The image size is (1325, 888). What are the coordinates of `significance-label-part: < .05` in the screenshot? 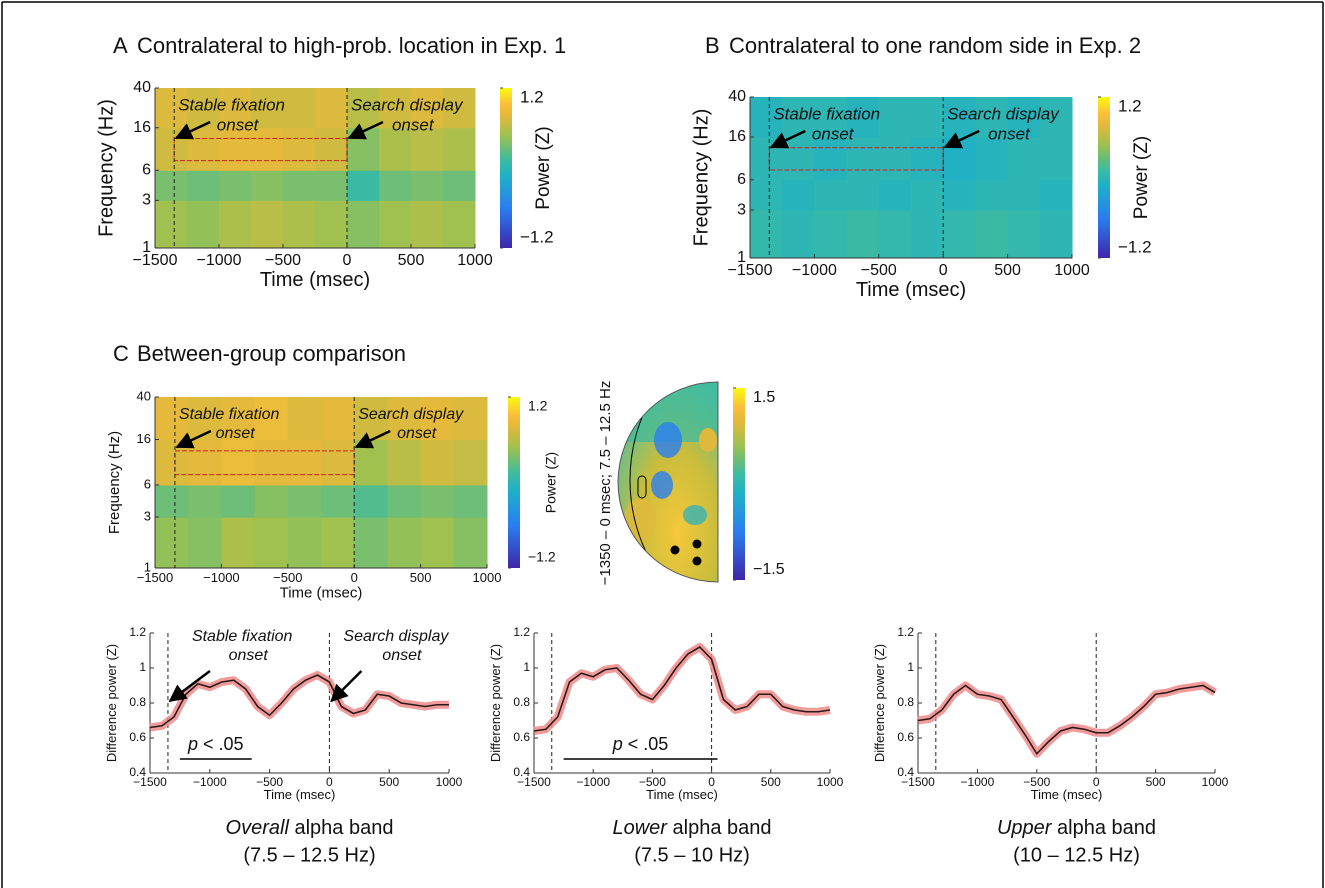 It's located at (221, 744).